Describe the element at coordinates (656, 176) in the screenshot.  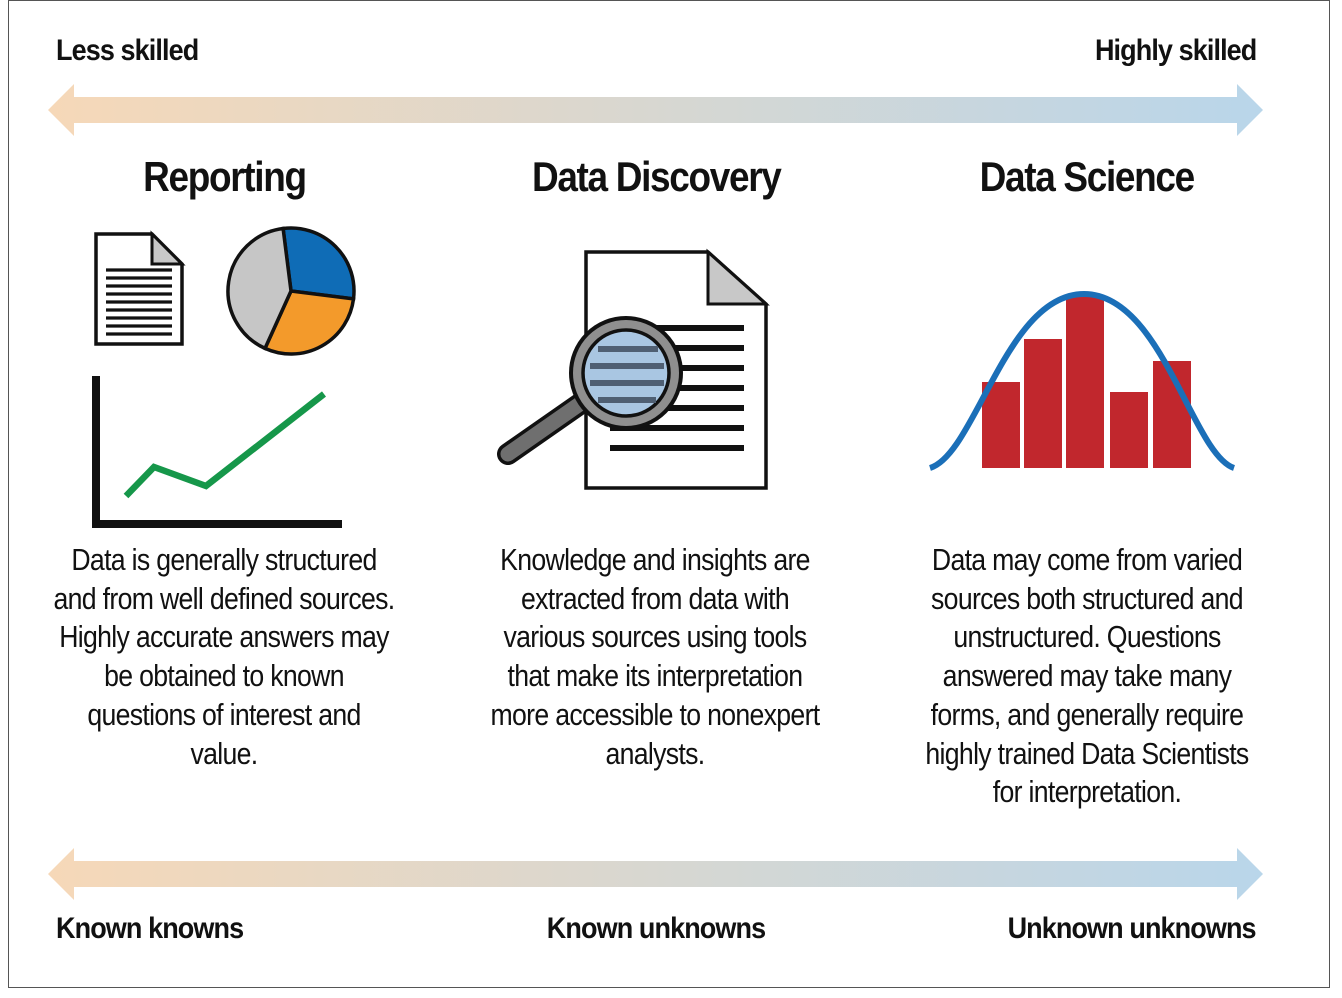
I see `data-discovery-title: Data Discovery` at that location.